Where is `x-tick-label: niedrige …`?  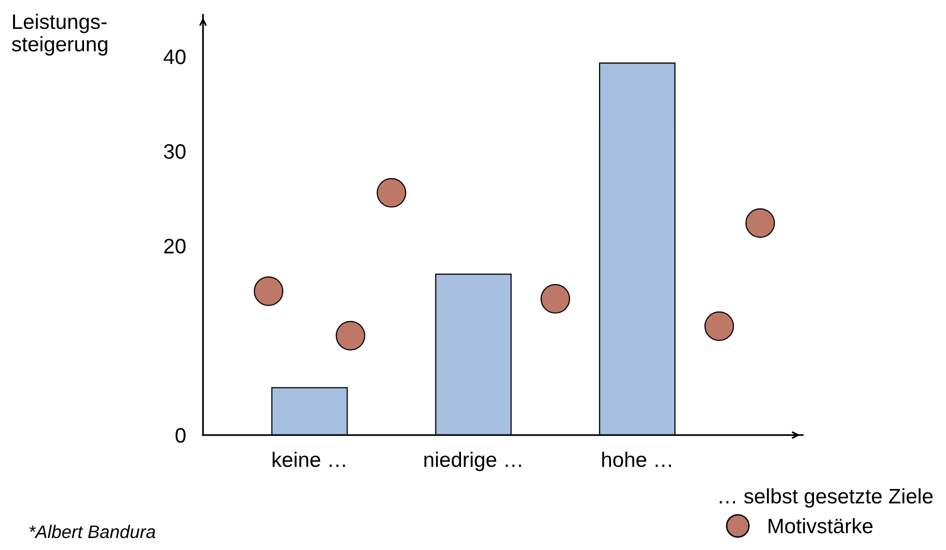
x-tick-label: niedrige … is located at coordinates (472, 462).